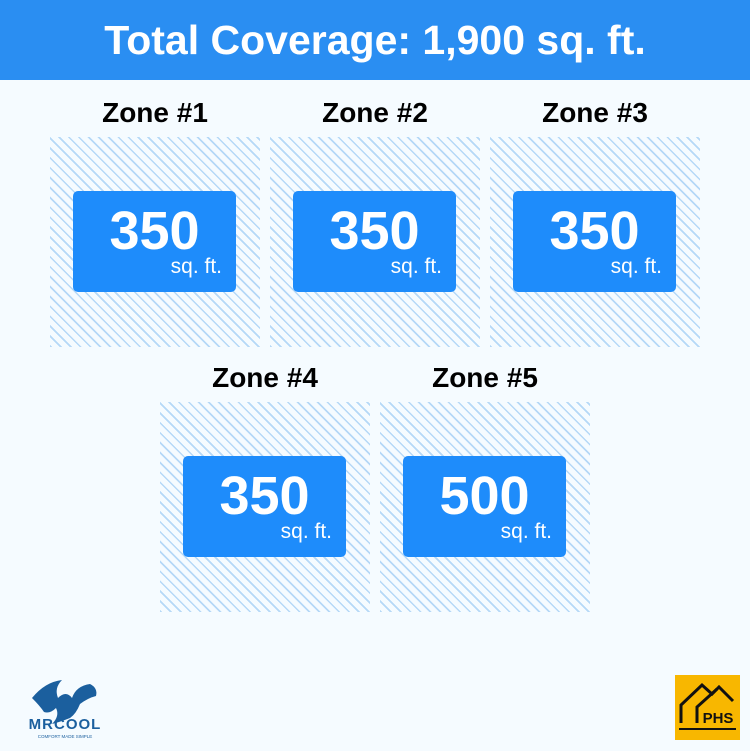 Image resolution: width=750 pixels, height=751 pixels. What do you see at coordinates (65, 709) in the screenshot?
I see `polar-bear-icon: MRCOOL COMFORT MADE SIMPLE` at bounding box center [65, 709].